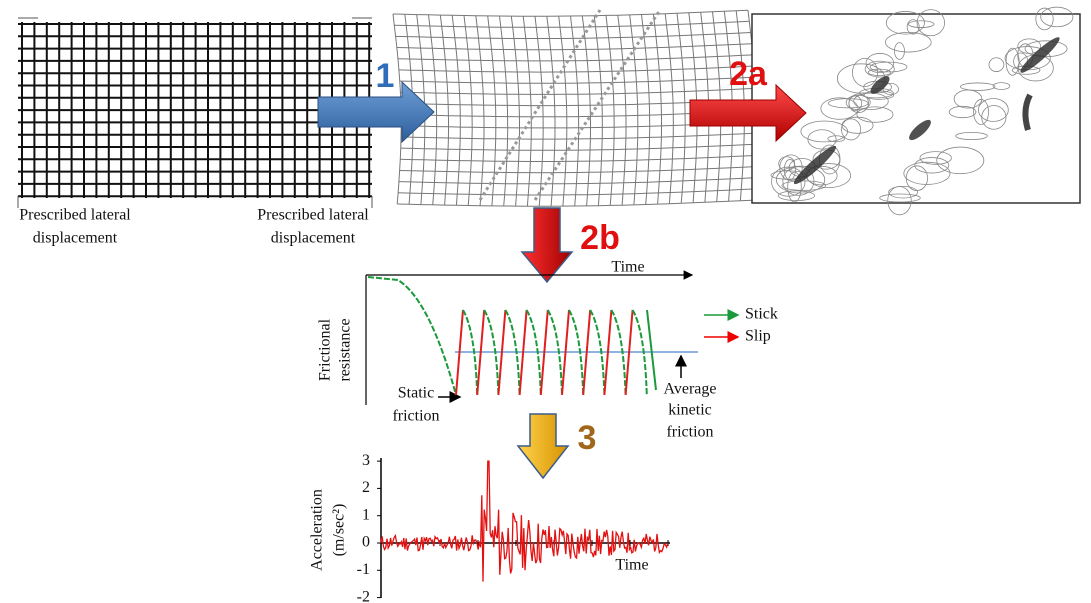 Image resolution: width=1091 pixels, height=603 pixels. What do you see at coordinates (547, 245) in the screenshot?
I see `arrow-2b` at bounding box center [547, 245].